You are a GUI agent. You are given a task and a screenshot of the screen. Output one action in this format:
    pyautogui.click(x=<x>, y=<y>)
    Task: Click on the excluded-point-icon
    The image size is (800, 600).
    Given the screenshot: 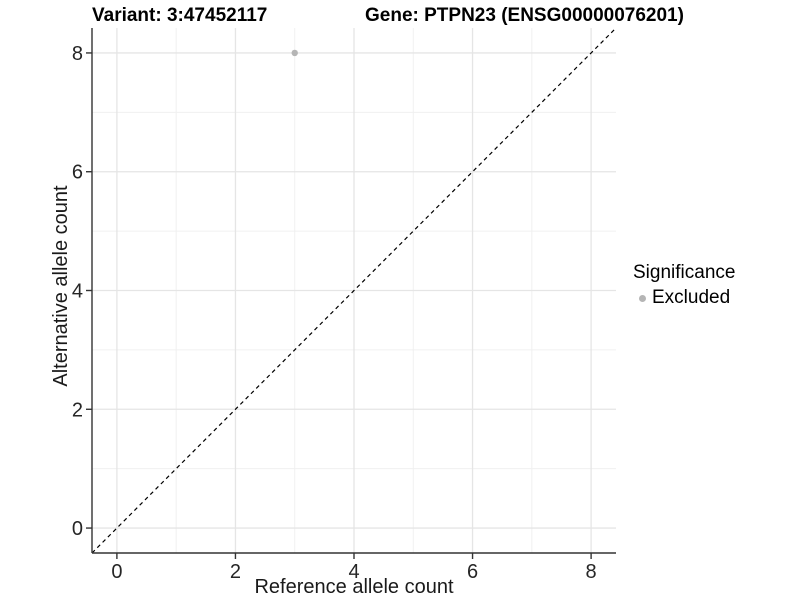 What is the action you would take?
    pyautogui.click(x=642, y=298)
    